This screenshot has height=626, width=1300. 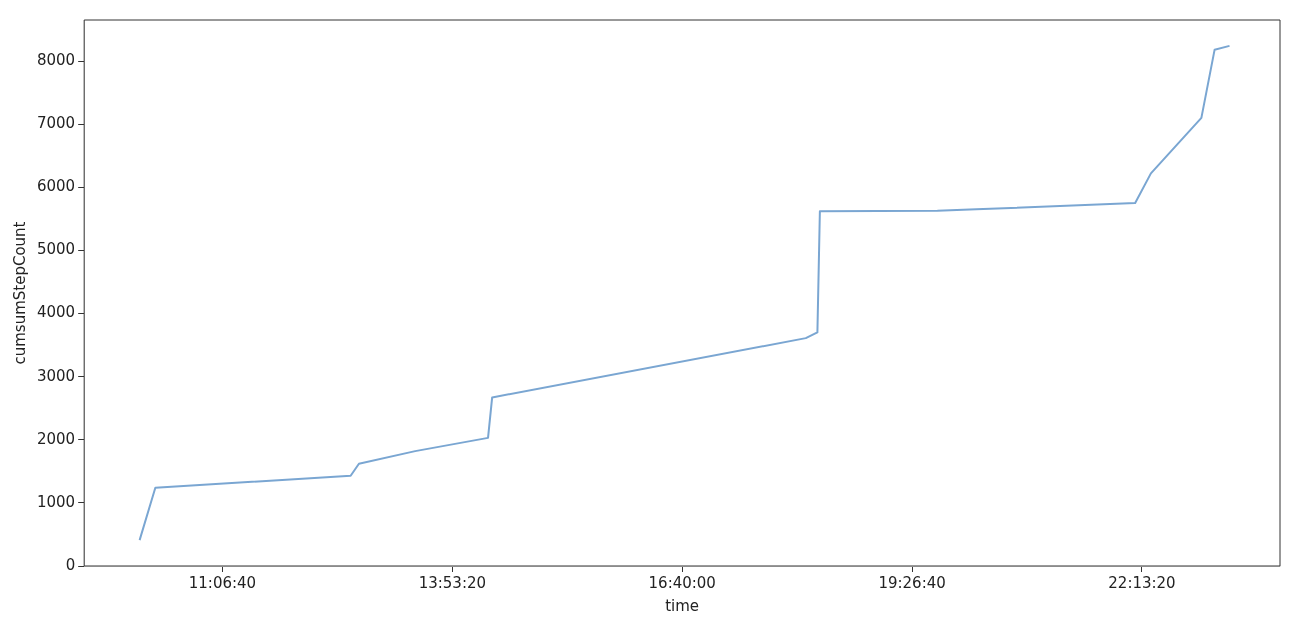 What do you see at coordinates (682, 582) in the screenshot?
I see `x-tick-label: 16:40:00` at bounding box center [682, 582].